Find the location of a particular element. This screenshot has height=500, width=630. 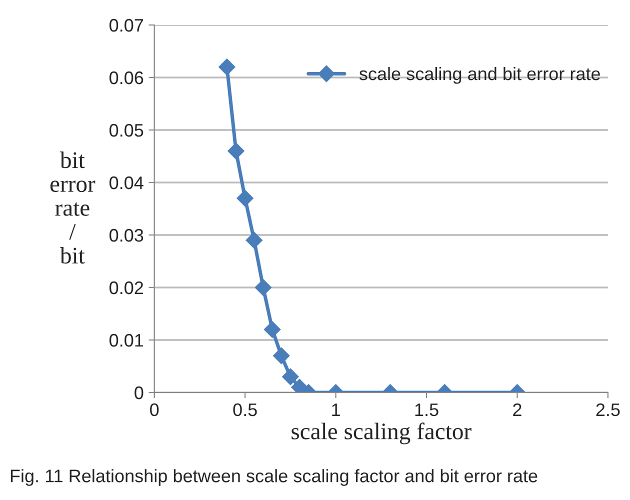

y-tick-label: 0.01 is located at coordinates (127, 340).